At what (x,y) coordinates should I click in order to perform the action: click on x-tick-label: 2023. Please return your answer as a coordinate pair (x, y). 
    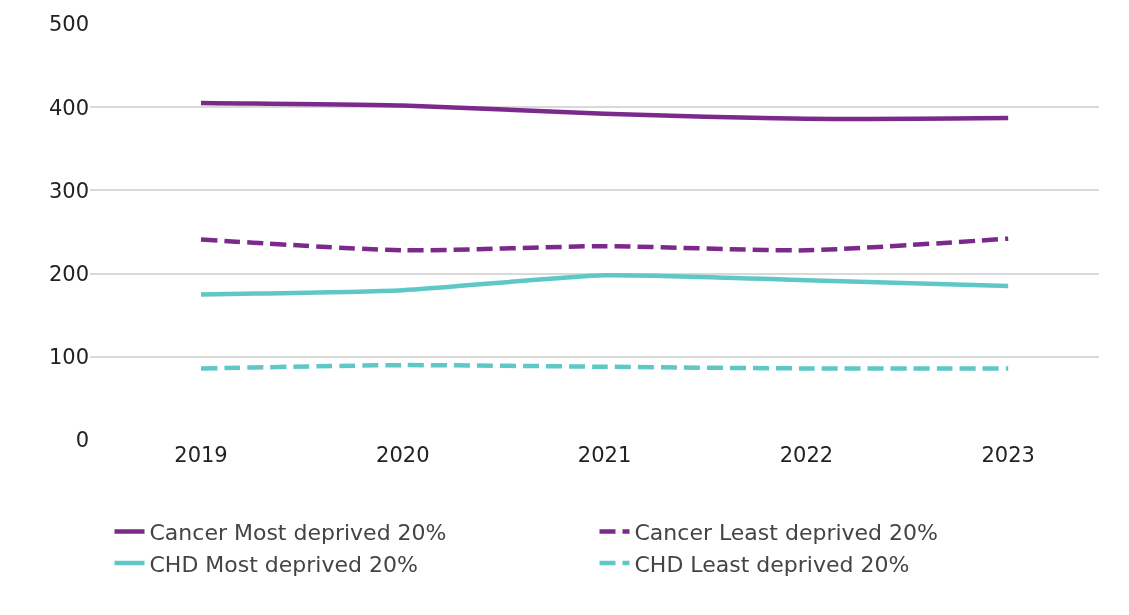
    Looking at the image, I should click on (1008, 455).